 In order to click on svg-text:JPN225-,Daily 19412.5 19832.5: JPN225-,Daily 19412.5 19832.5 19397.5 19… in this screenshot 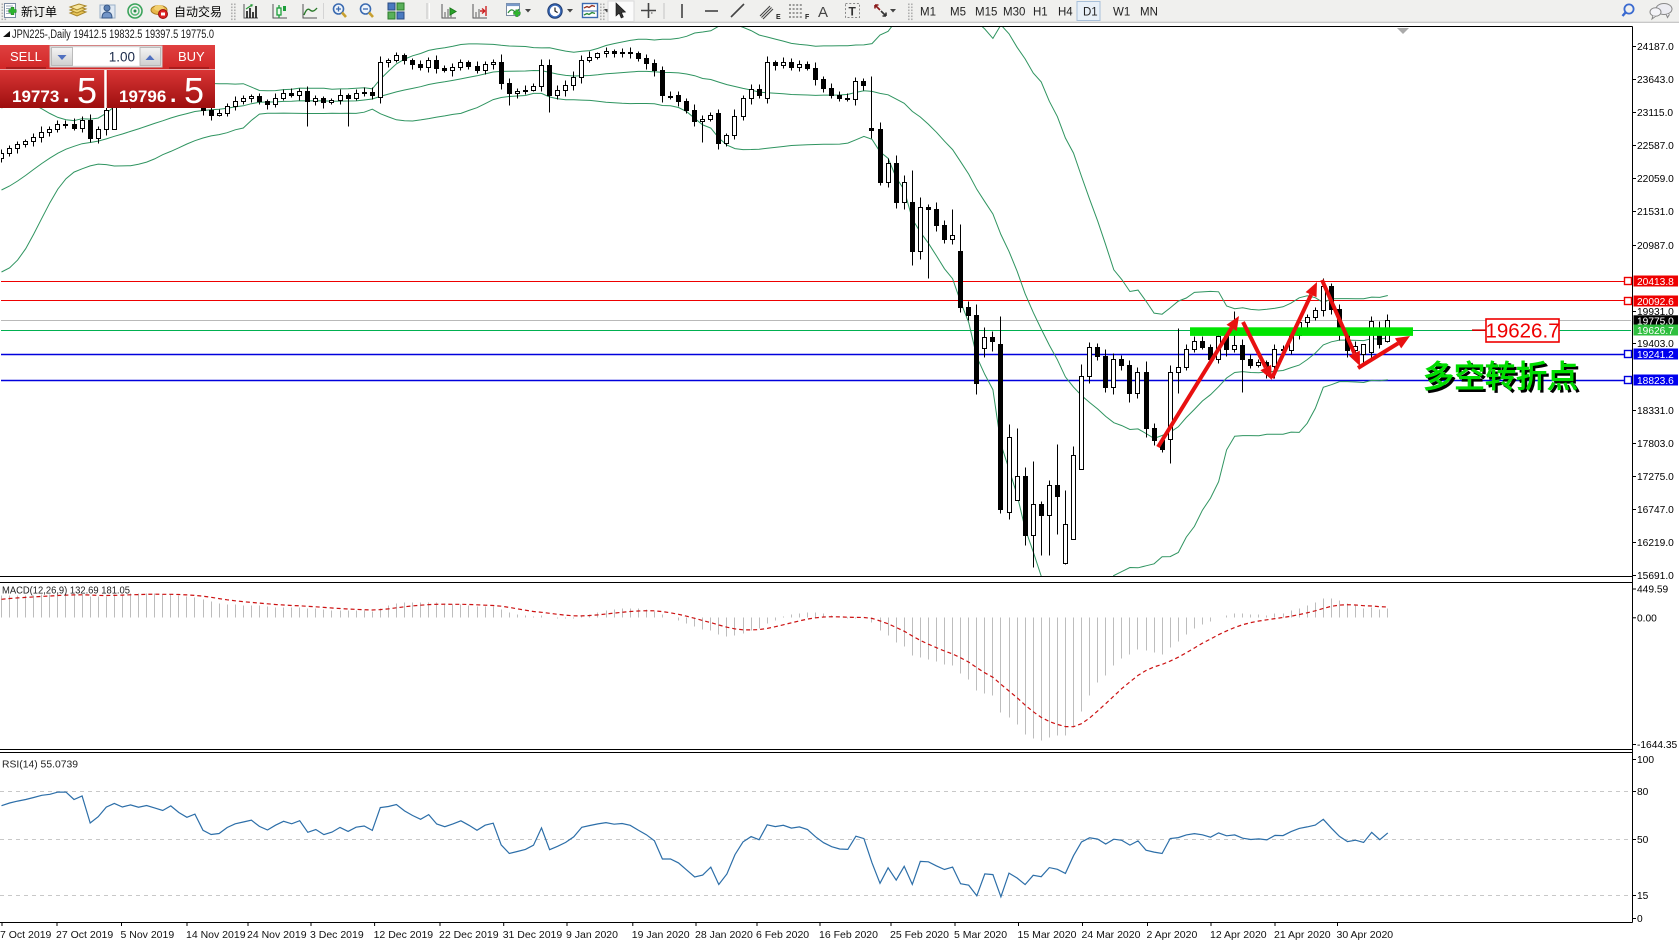, I will do `click(113, 35)`.